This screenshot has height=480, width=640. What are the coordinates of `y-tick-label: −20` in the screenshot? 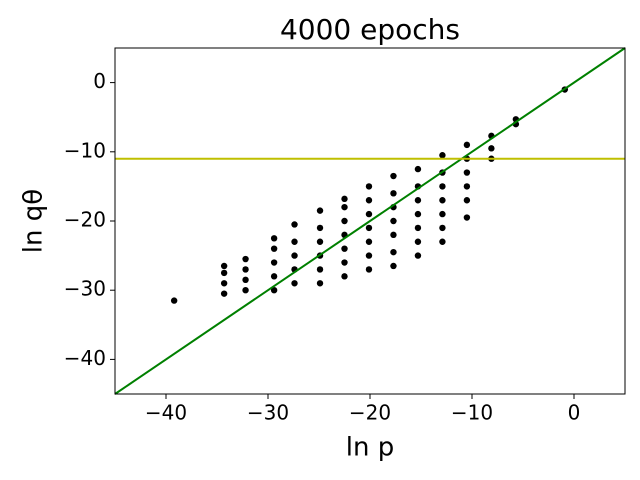 It's located at (85, 220).